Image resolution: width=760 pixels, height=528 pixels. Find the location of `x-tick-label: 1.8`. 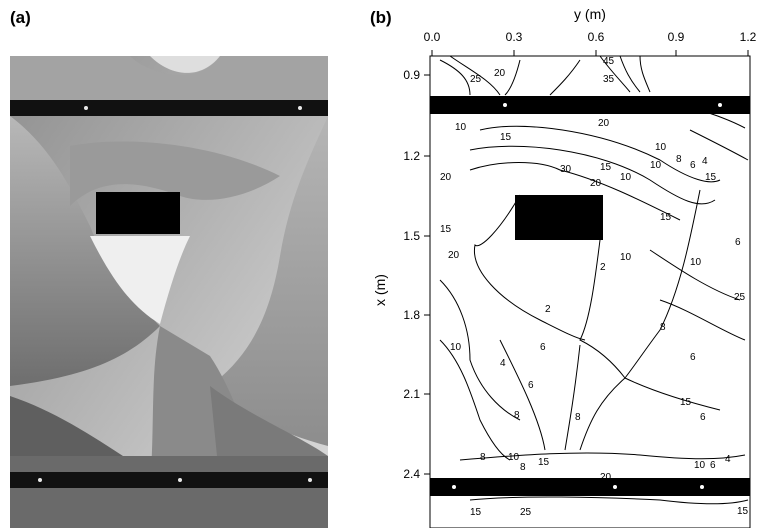

x-tick-label: 1.8 is located at coordinates (411, 315).